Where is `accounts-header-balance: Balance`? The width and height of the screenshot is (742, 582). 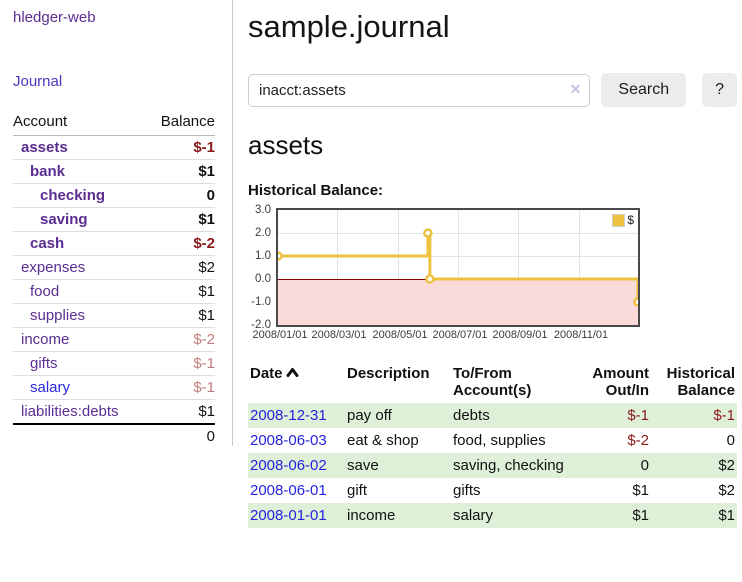
accounts-header-balance: Balance is located at coordinates (180, 123).